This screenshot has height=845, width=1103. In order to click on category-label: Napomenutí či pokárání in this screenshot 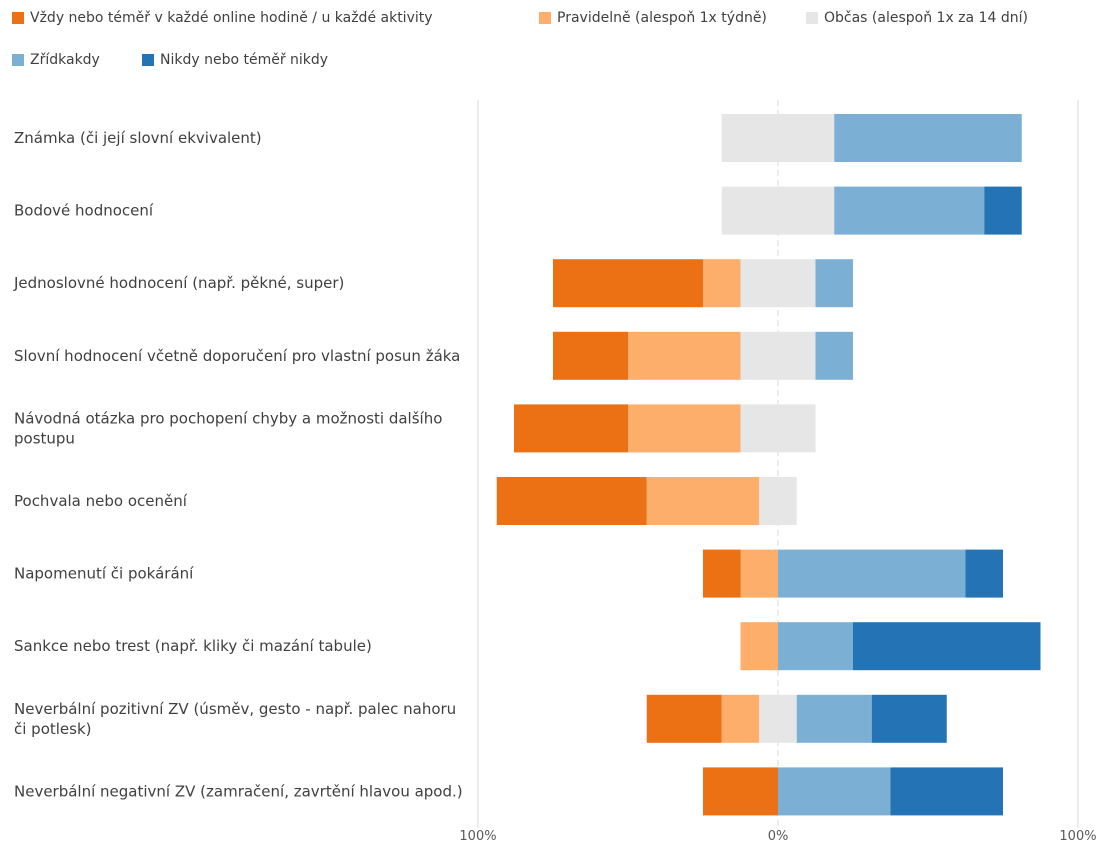, I will do `click(104, 574)`.